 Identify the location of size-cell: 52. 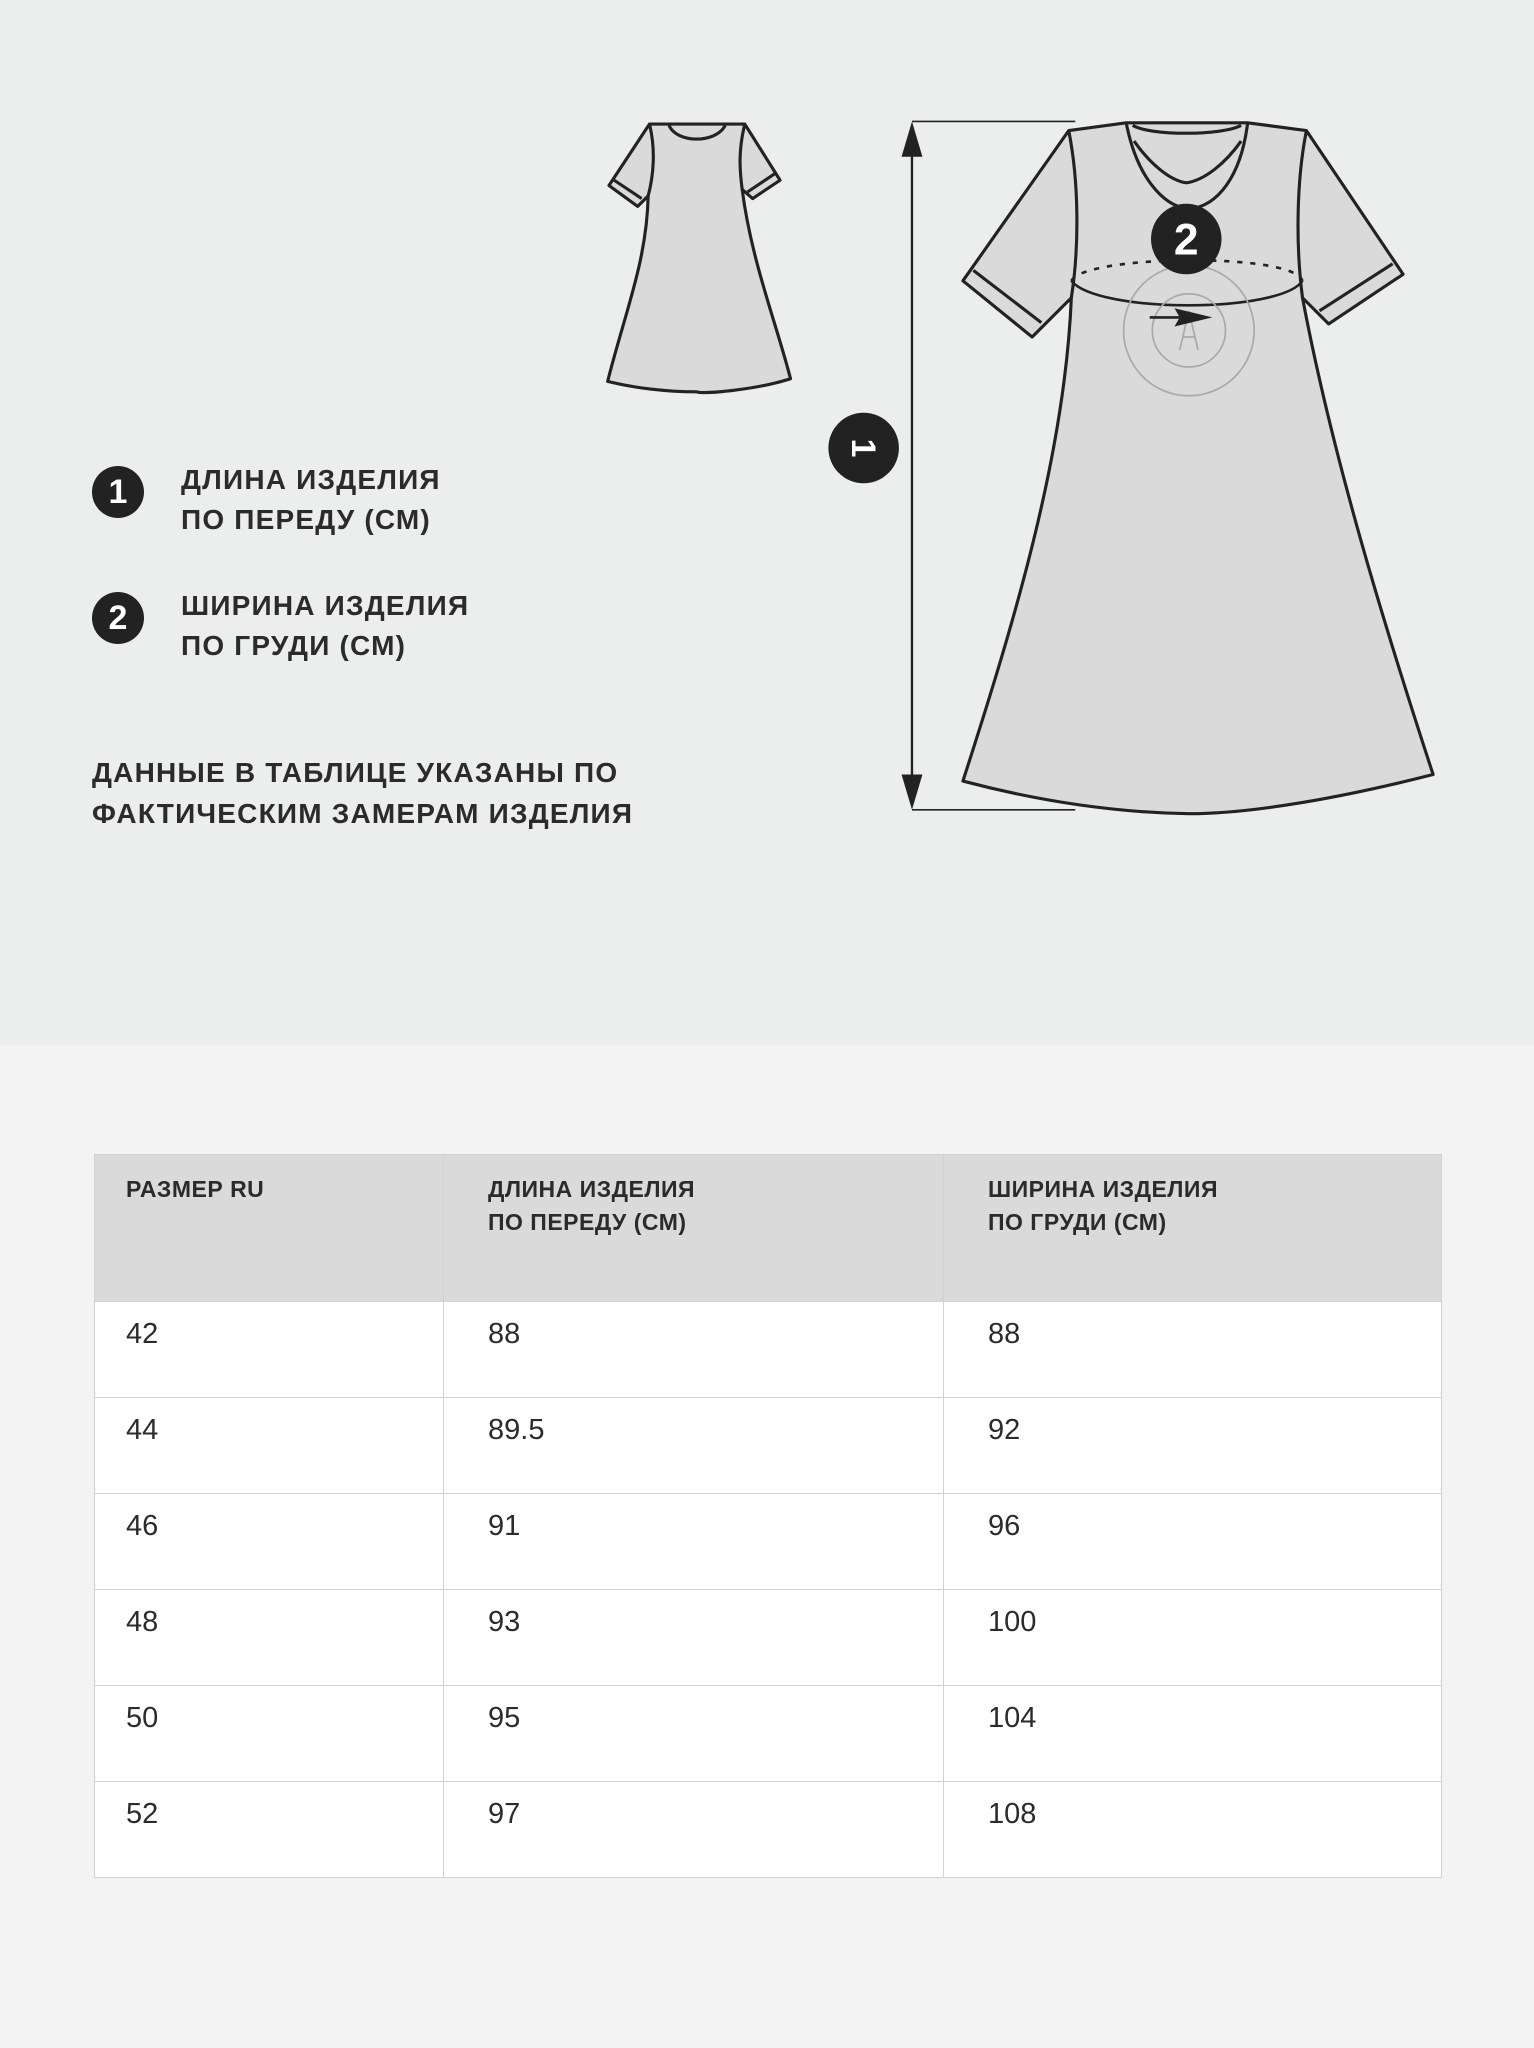
(269, 1829).